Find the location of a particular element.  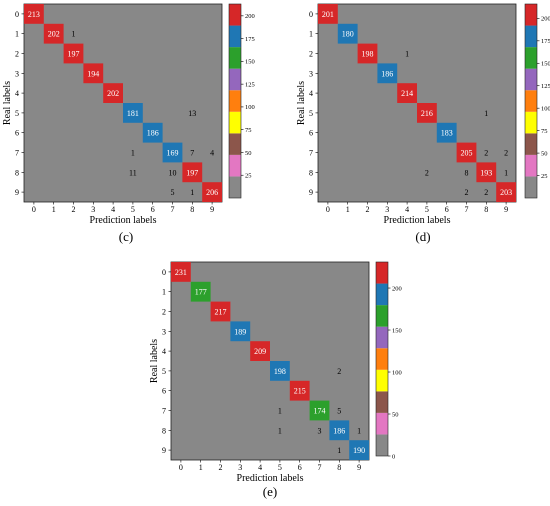

colorbar-tick-label: 175 is located at coordinates (545, 41).